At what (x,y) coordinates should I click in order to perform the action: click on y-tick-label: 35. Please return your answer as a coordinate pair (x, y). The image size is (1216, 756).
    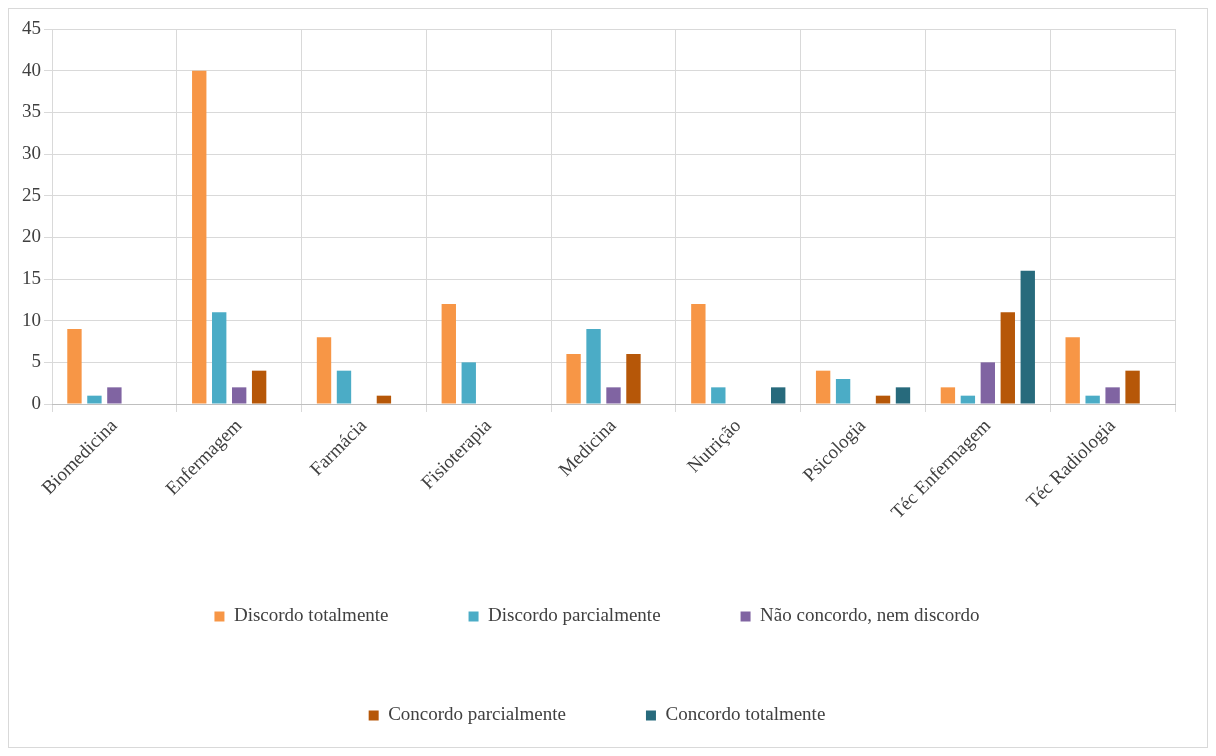
    Looking at the image, I should click on (31, 111).